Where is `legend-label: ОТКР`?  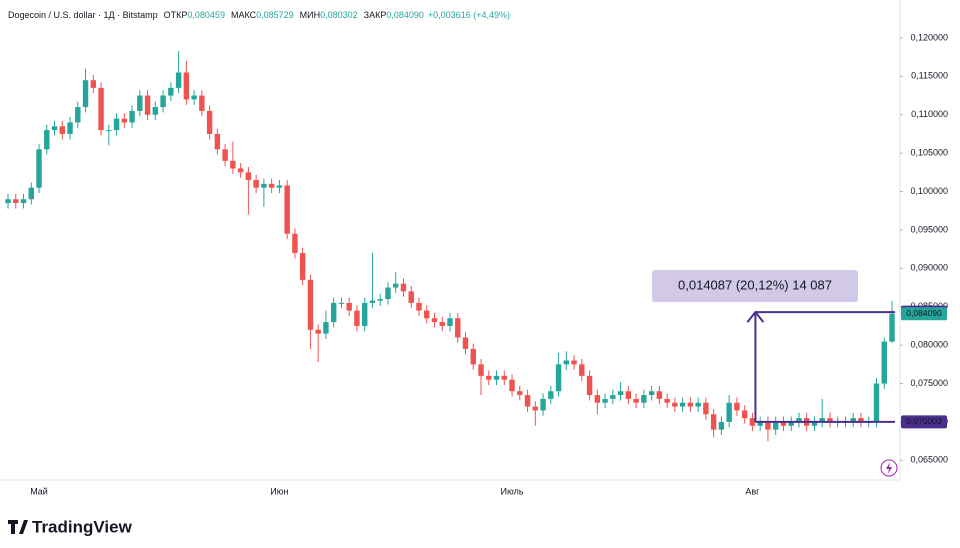
legend-label: ОТКР is located at coordinates (176, 15).